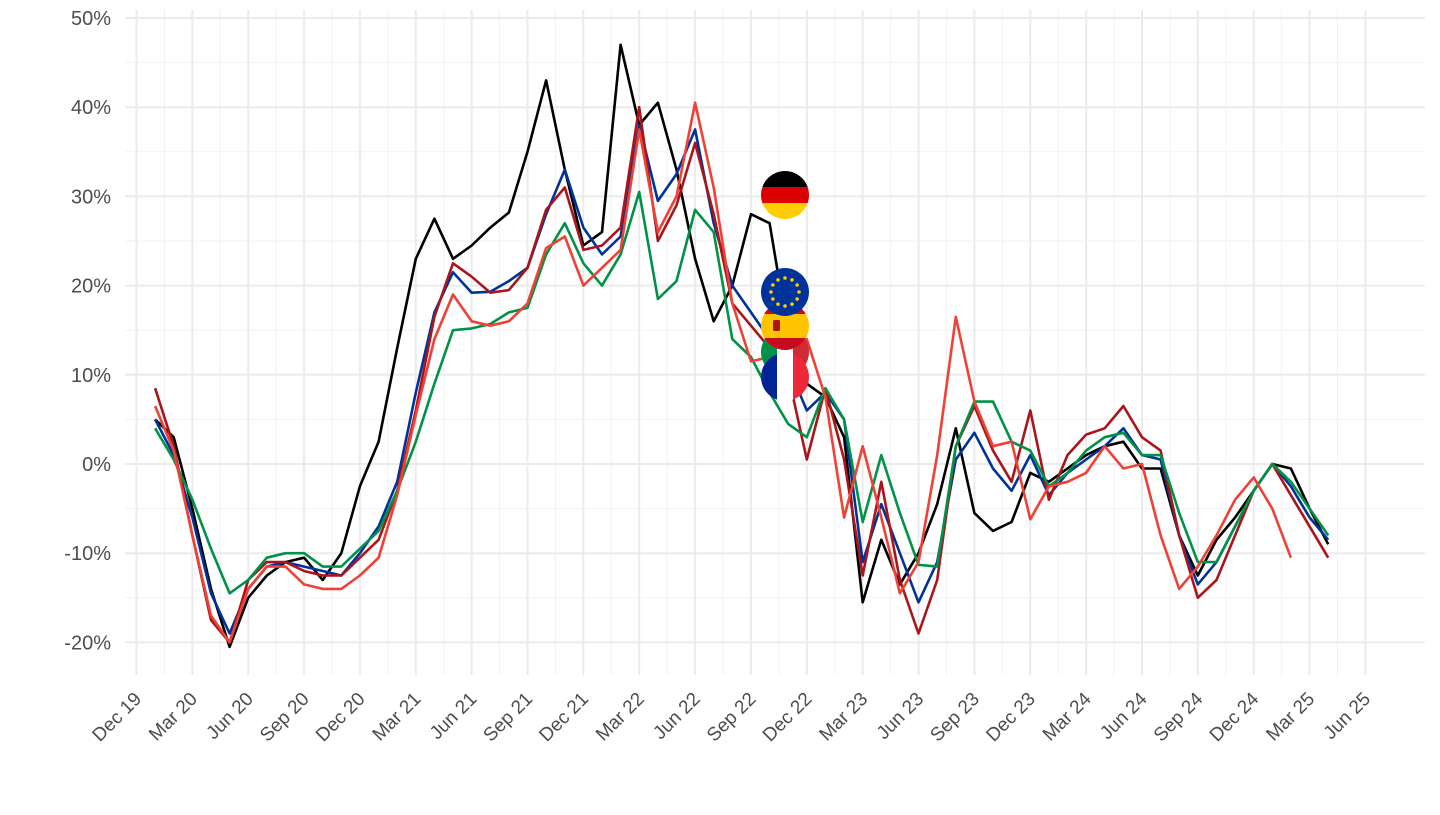  What do you see at coordinates (563, 717) in the screenshot?
I see `x-tick-label: Dec 21` at bounding box center [563, 717].